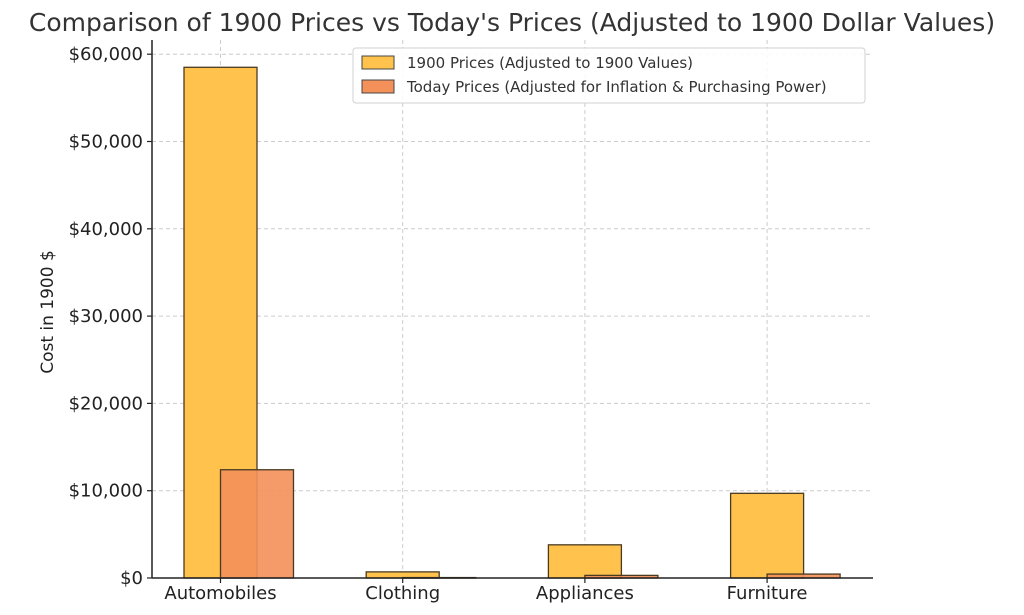 The image size is (1024, 615). Describe the element at coordinates (106, 229) in the screenshot. I see `y-tick-label: $40,000` at that location.